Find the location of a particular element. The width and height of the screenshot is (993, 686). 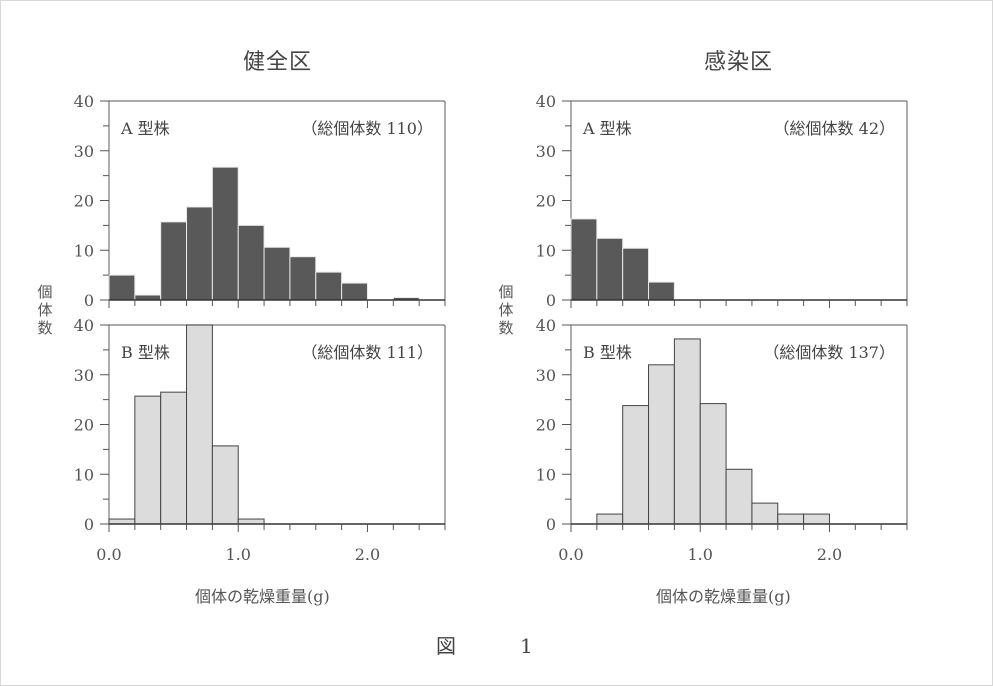

figure-caption: 図 1 is located at coordinates (495, 646).